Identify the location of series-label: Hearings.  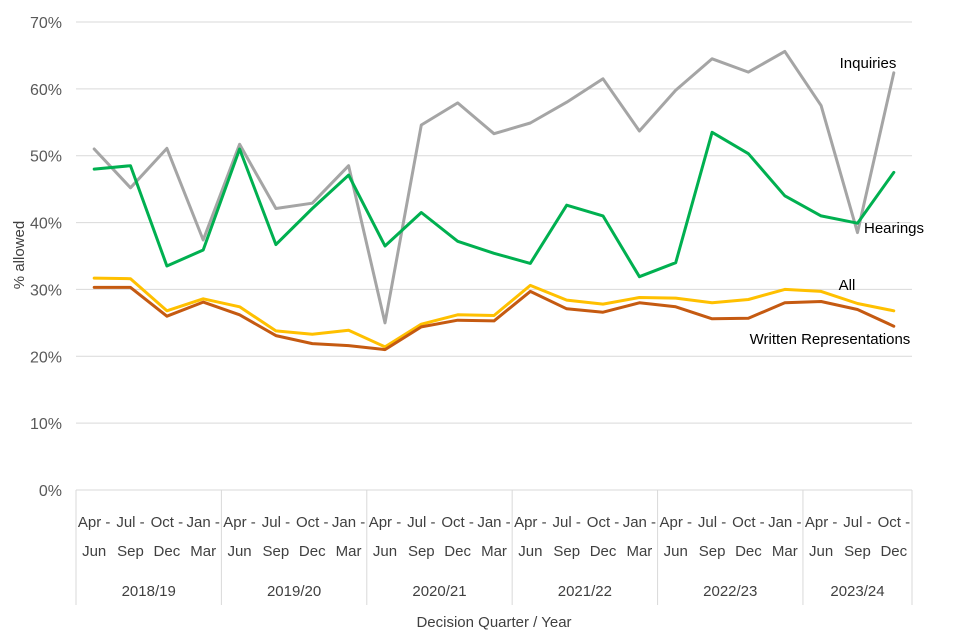
(894, 228).